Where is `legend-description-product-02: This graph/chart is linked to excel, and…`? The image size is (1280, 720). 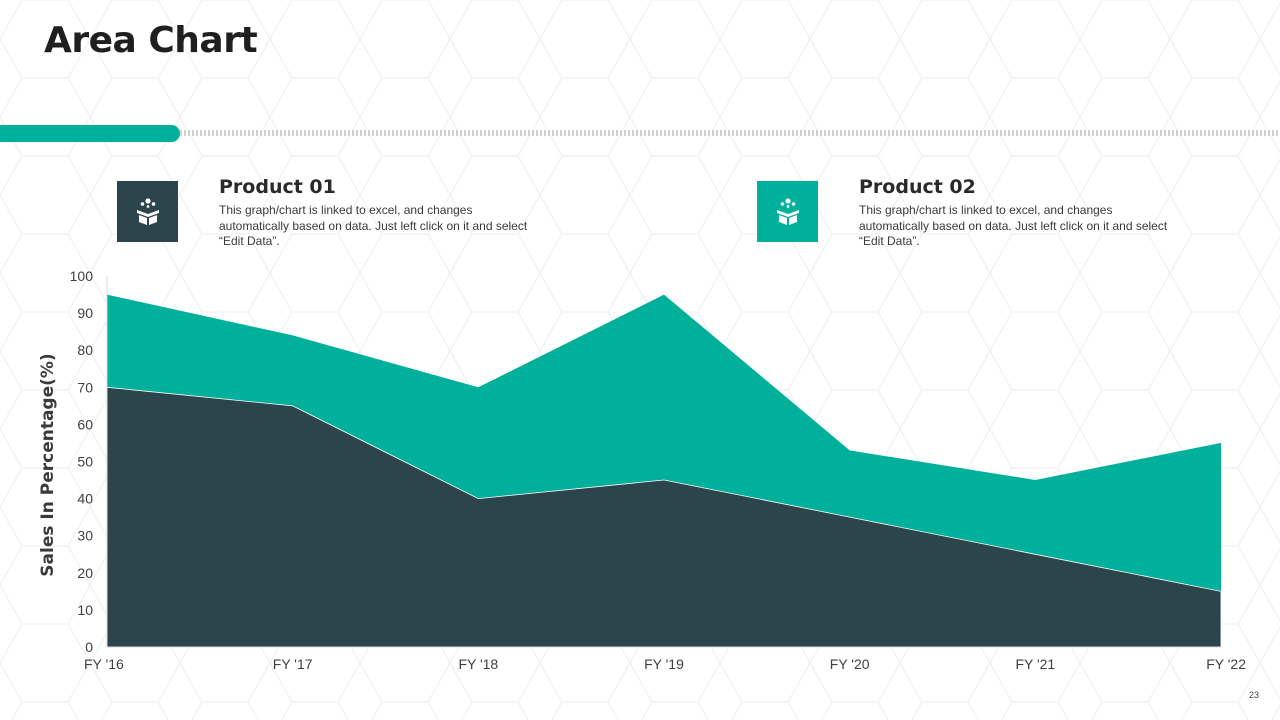
legend-description-product-02: This graph/chart is linked to excel, and… is located at coordinates (1013, 225).